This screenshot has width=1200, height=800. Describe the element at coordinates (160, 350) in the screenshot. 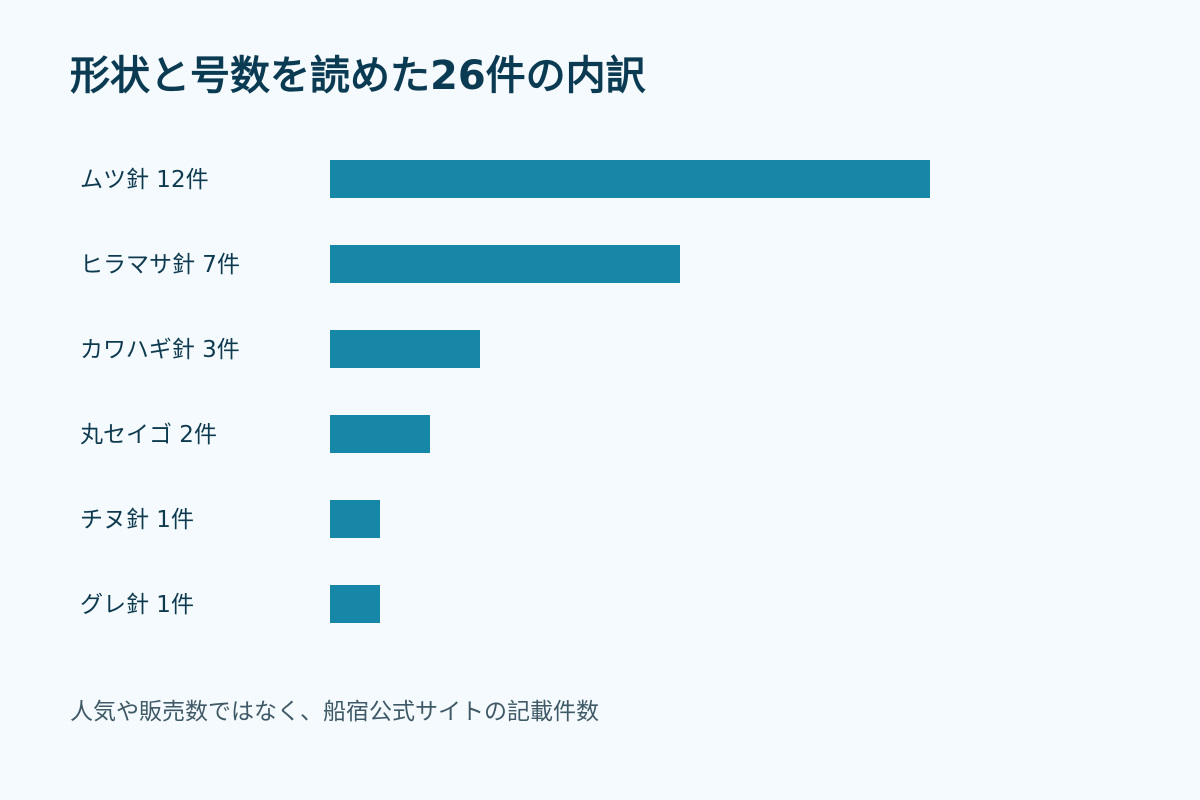

I see `bar-label: カワハギ針 3件` at that location.